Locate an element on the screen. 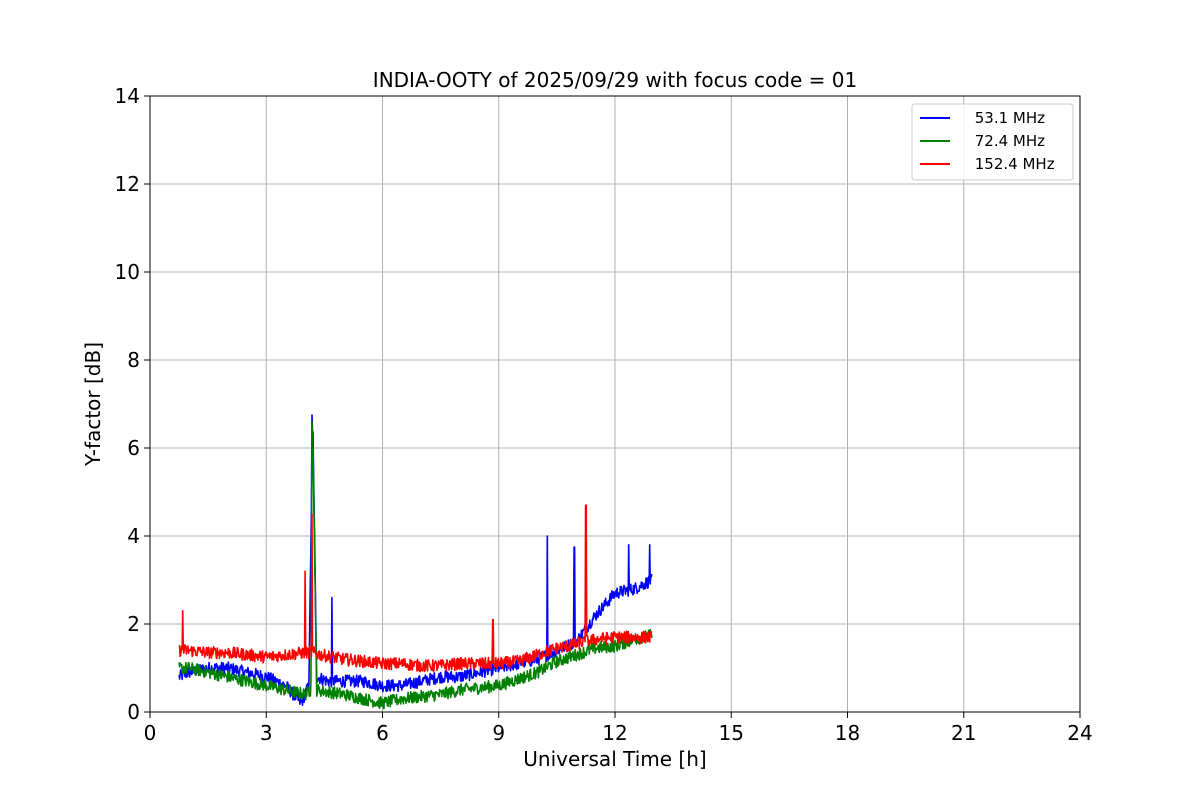  x-axis-label: Universal Time [h] is located at coordinates (614, 759).